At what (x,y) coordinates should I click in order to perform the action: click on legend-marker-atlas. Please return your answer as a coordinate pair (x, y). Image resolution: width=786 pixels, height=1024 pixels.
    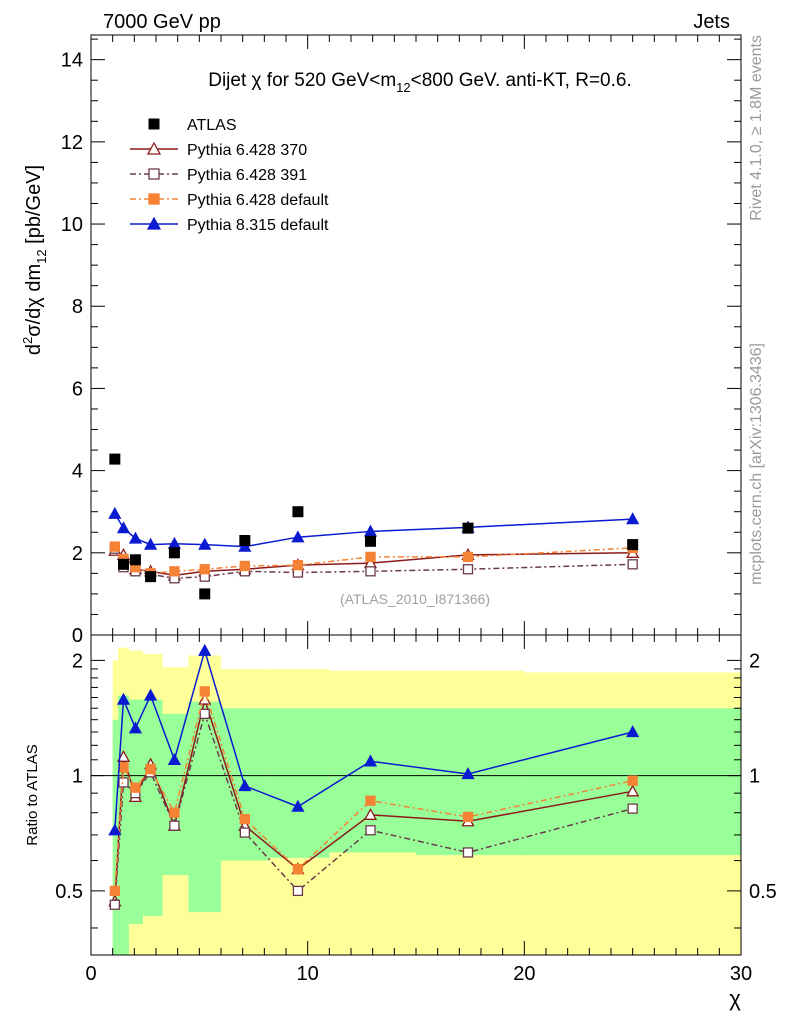
    Looking at the image, I should click on (154, 124).